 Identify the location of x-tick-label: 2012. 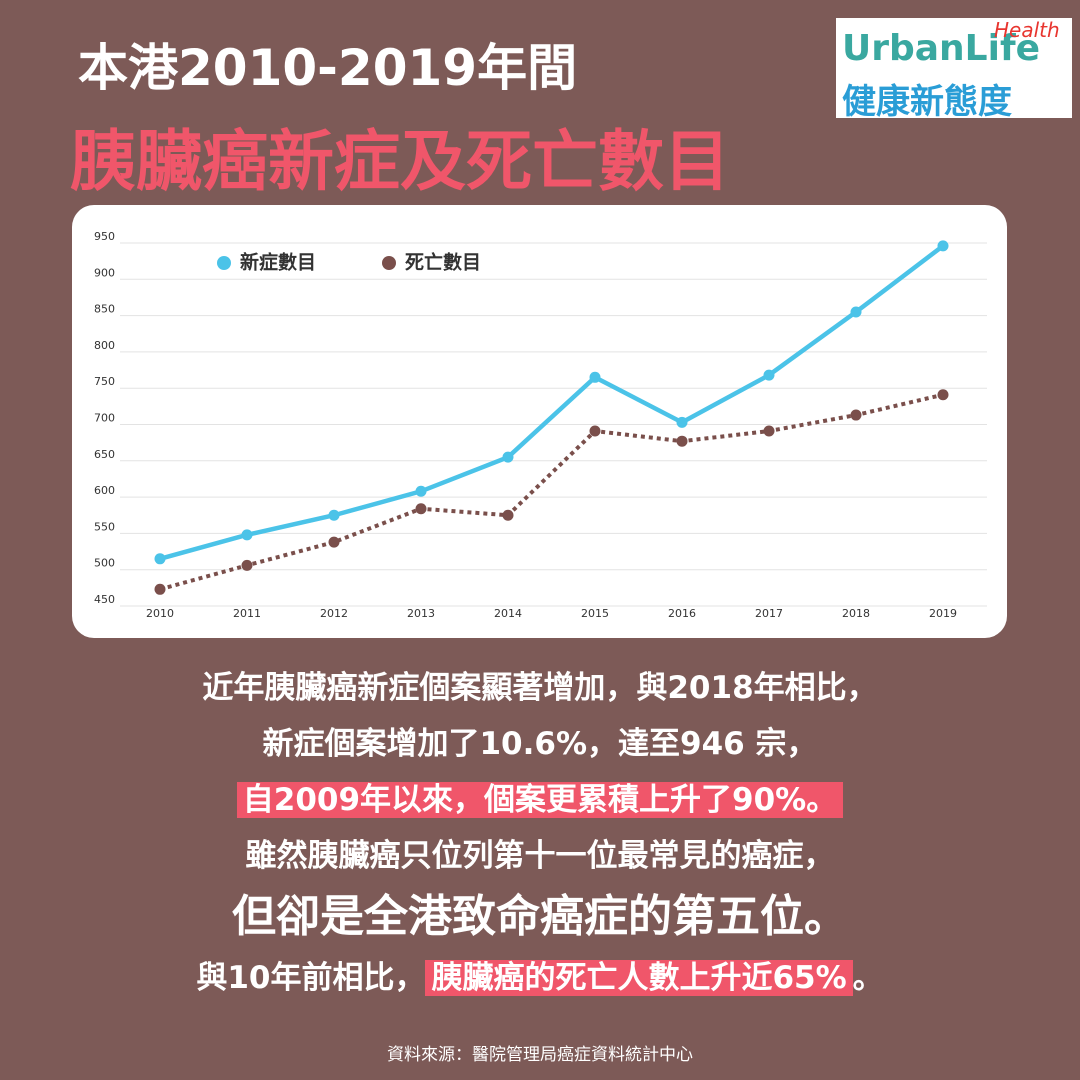
(334, 613).